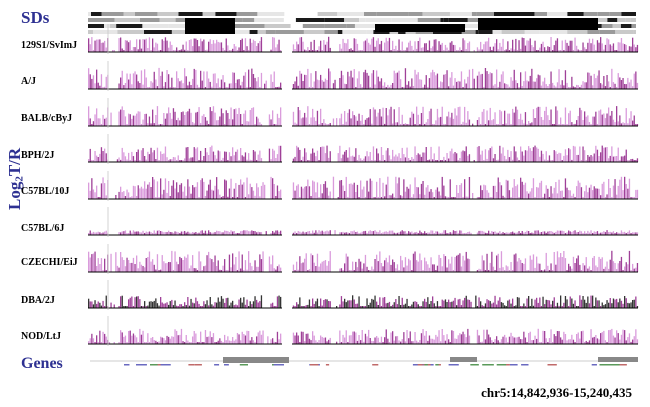 This screenshot has height=407, width=650. I want to click on gene-block, so click(256, 360).